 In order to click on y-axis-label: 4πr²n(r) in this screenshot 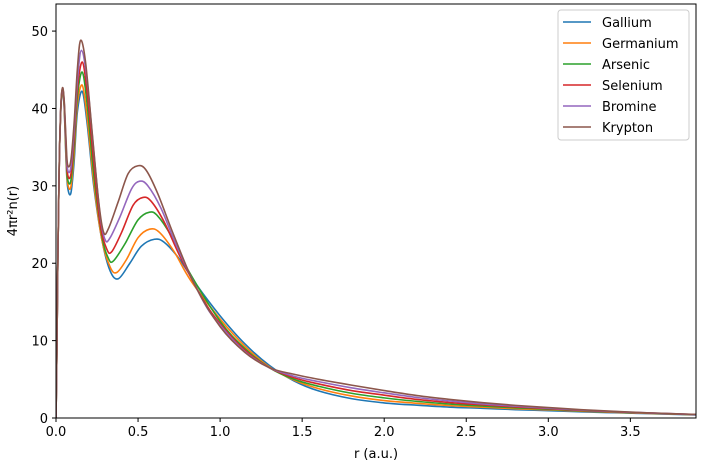, I will do `click(13, 211)`.